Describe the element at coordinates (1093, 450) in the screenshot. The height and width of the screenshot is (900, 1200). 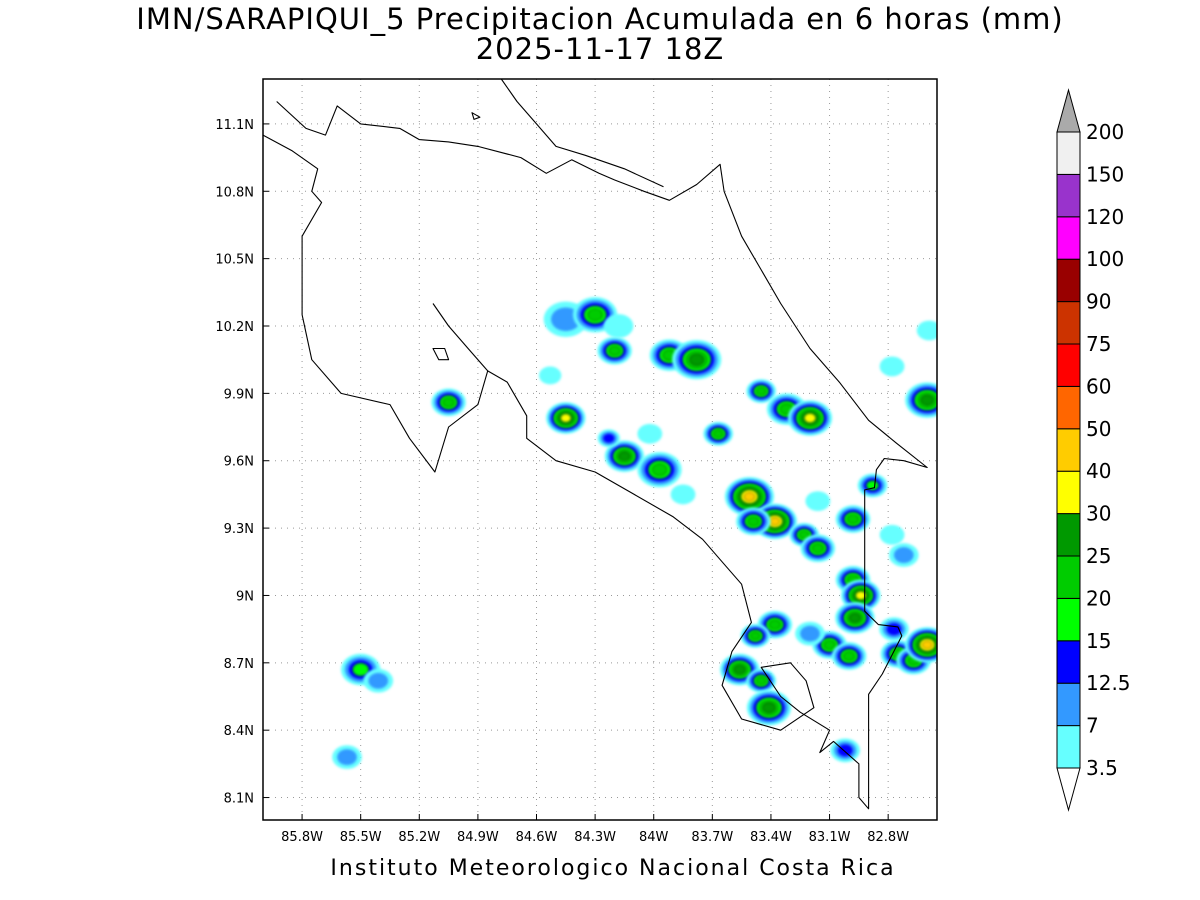
I see `colorbar-legend: 3.5 7 12.5 15 20 25 30 40 50 60 75 90 100 120 150 200` at that location.